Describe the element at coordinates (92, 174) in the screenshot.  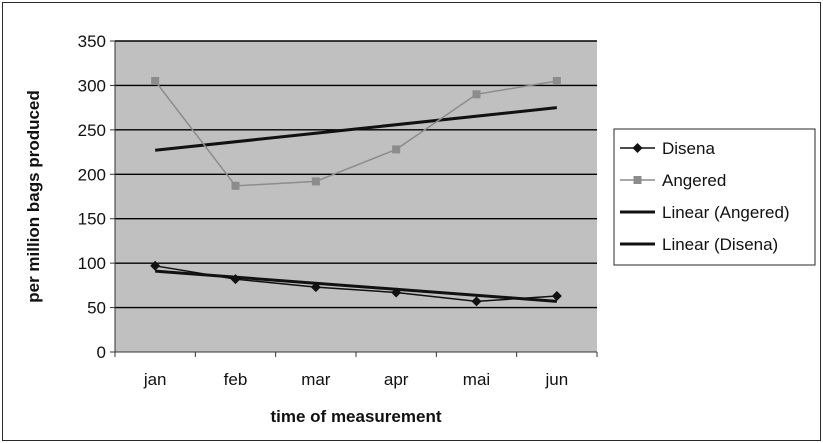
I see `y-tick-label: 200` at that location.